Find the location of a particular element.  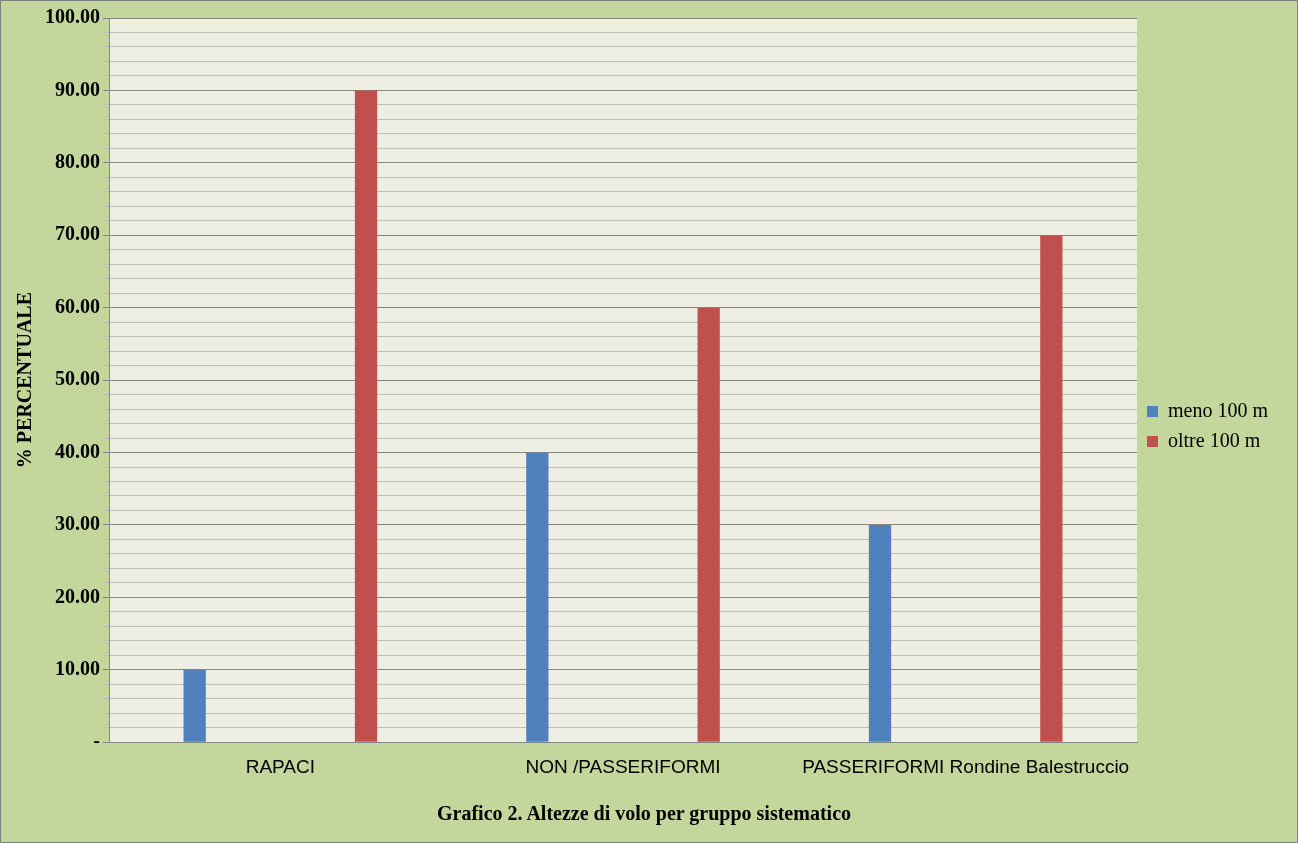

y-tick-label: 30.00 is located at coordinates (77, 523).